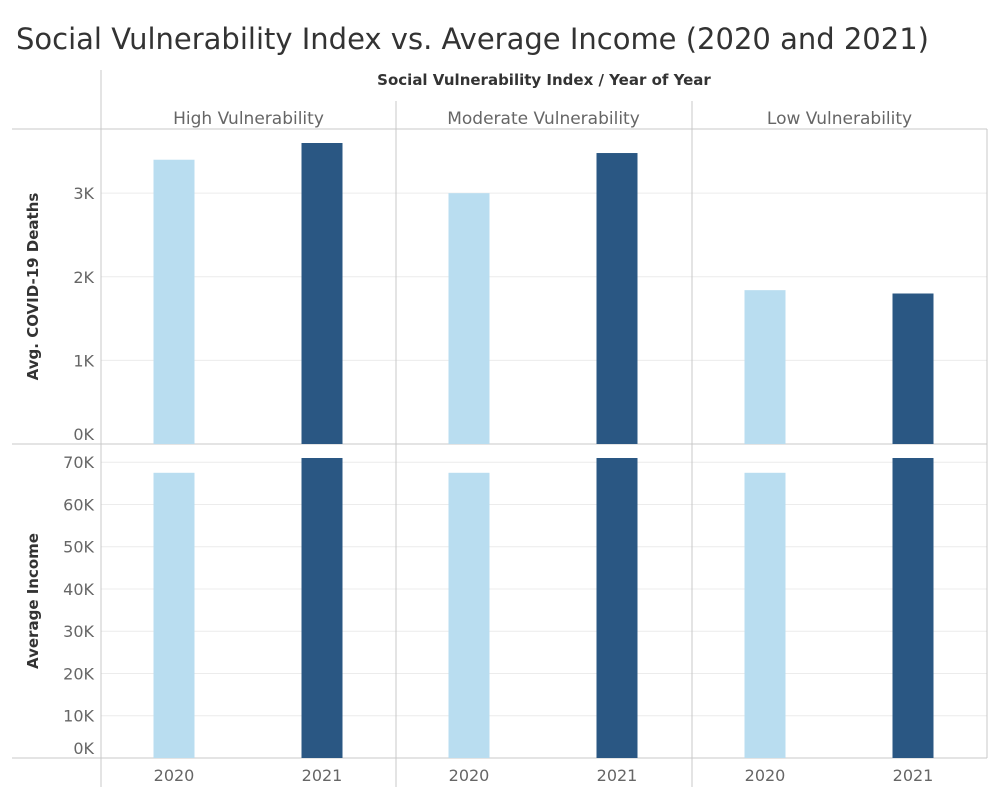  What do you see at coordinates (469, 615) in the screenshot?
I see `bar-moderate-vulnerability-2020-income` at bounding box center [469, 615].